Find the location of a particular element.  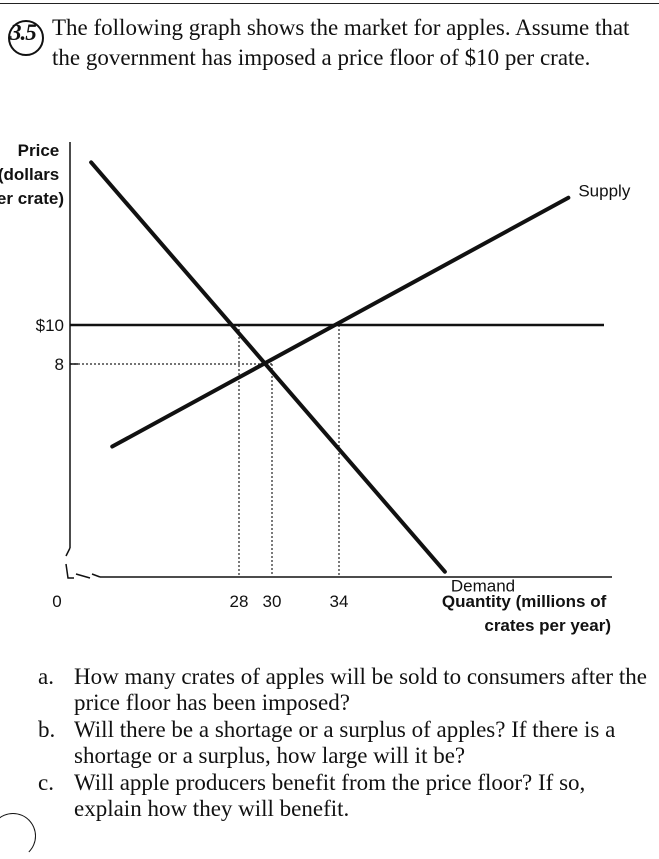

y-tick-marks is located at coordinates (74, 344).